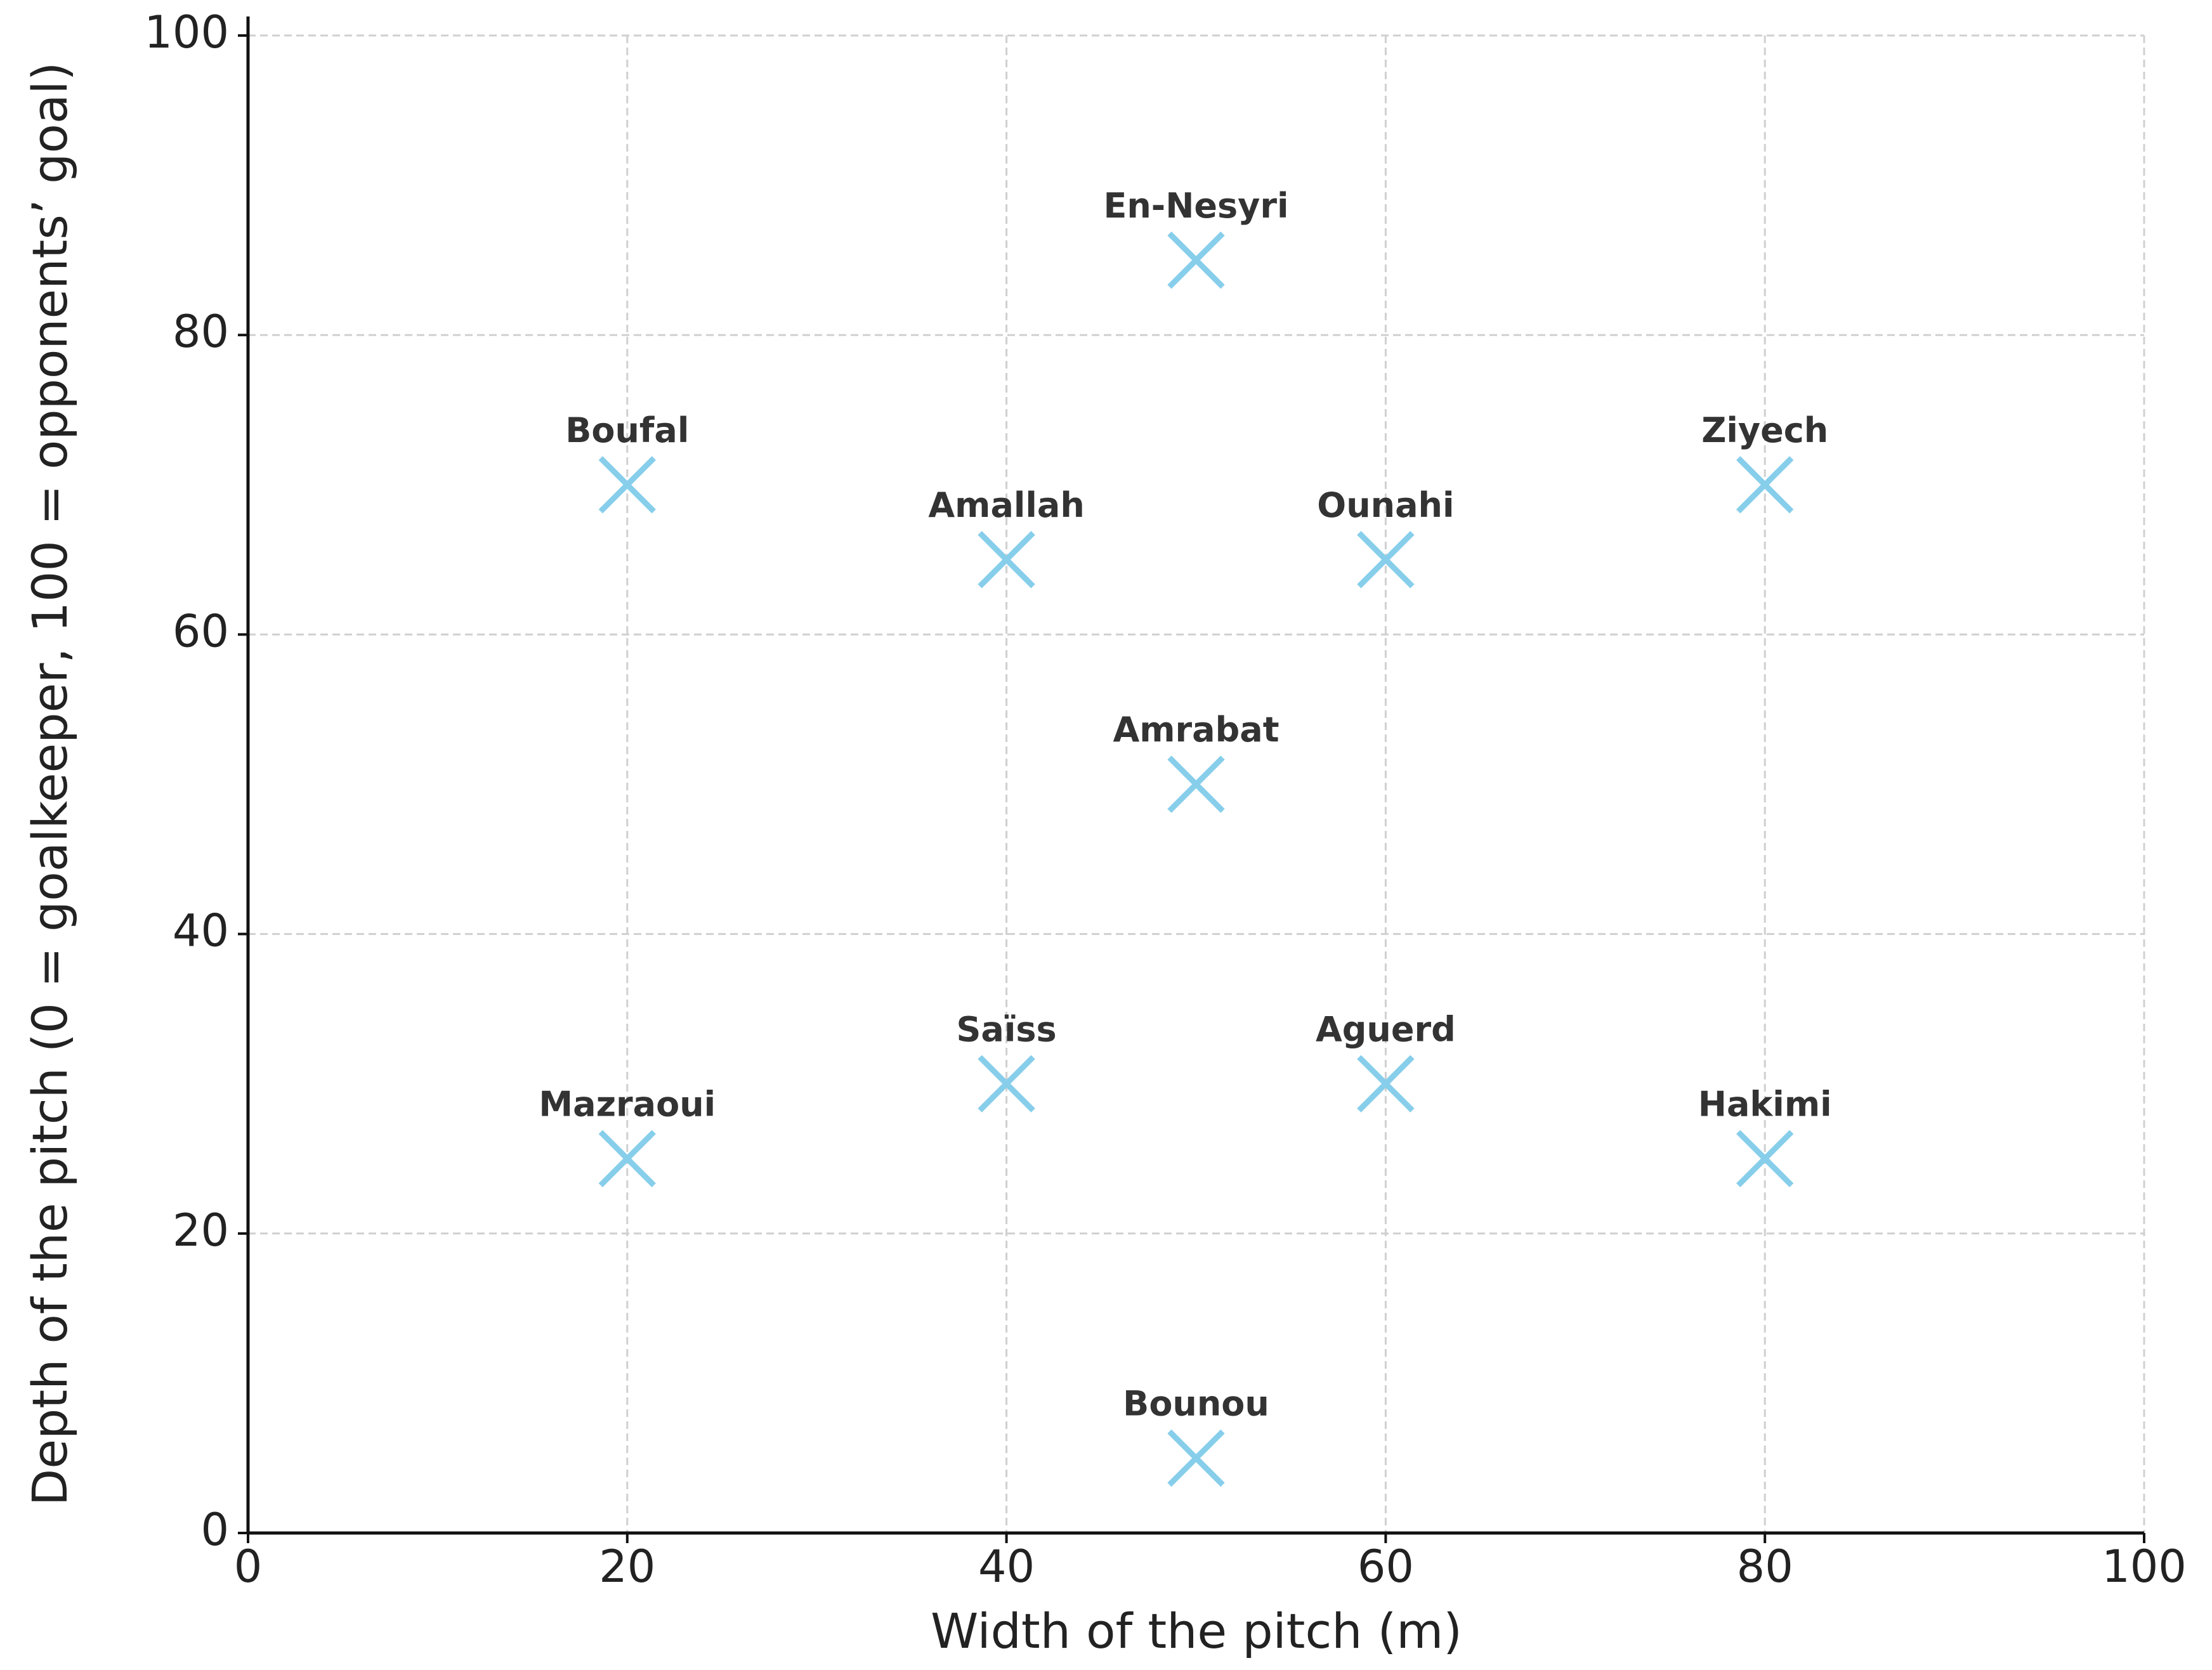 The image size is (2212, 1670). I want to click on point-label: Amallah, so click(1006, 505).